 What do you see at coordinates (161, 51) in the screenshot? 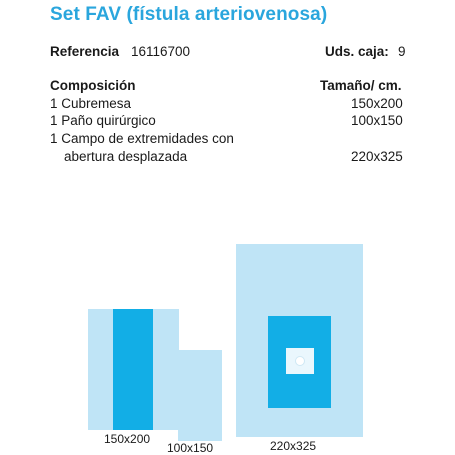
I see `reference-value: 16116700` at bounding box center [161, 51].